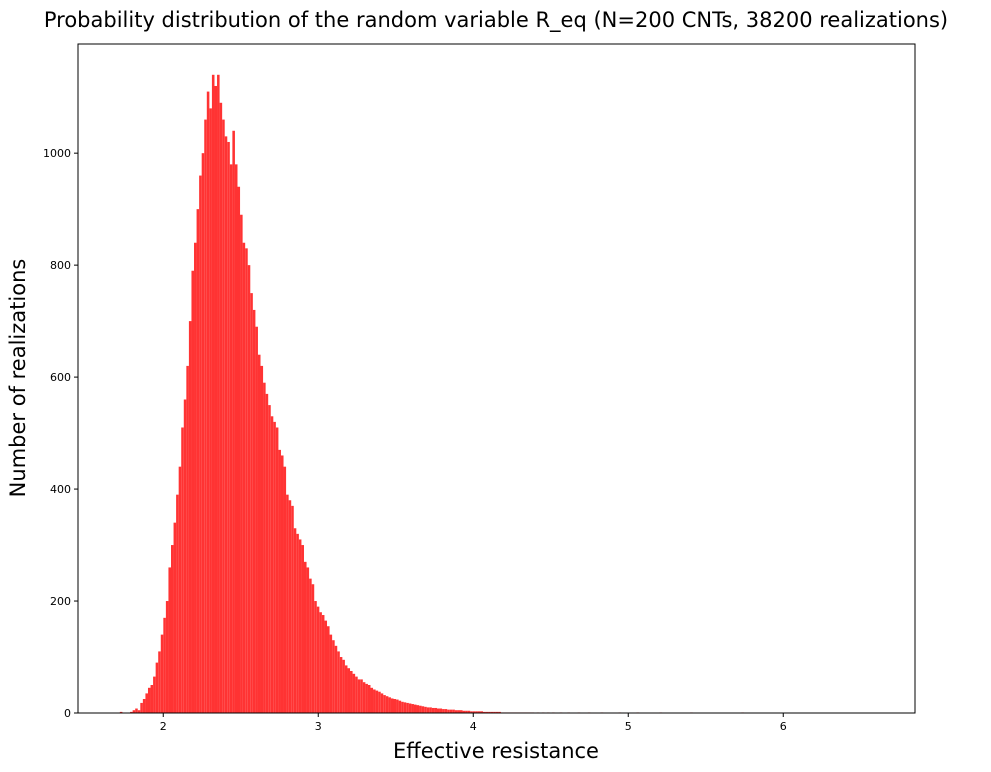 Image resolution: width=991 pixels, height=772 pixels. Describe the element at coordinates (60, 377) in the screenshot. I see `y-tick-label: 600` at that location.